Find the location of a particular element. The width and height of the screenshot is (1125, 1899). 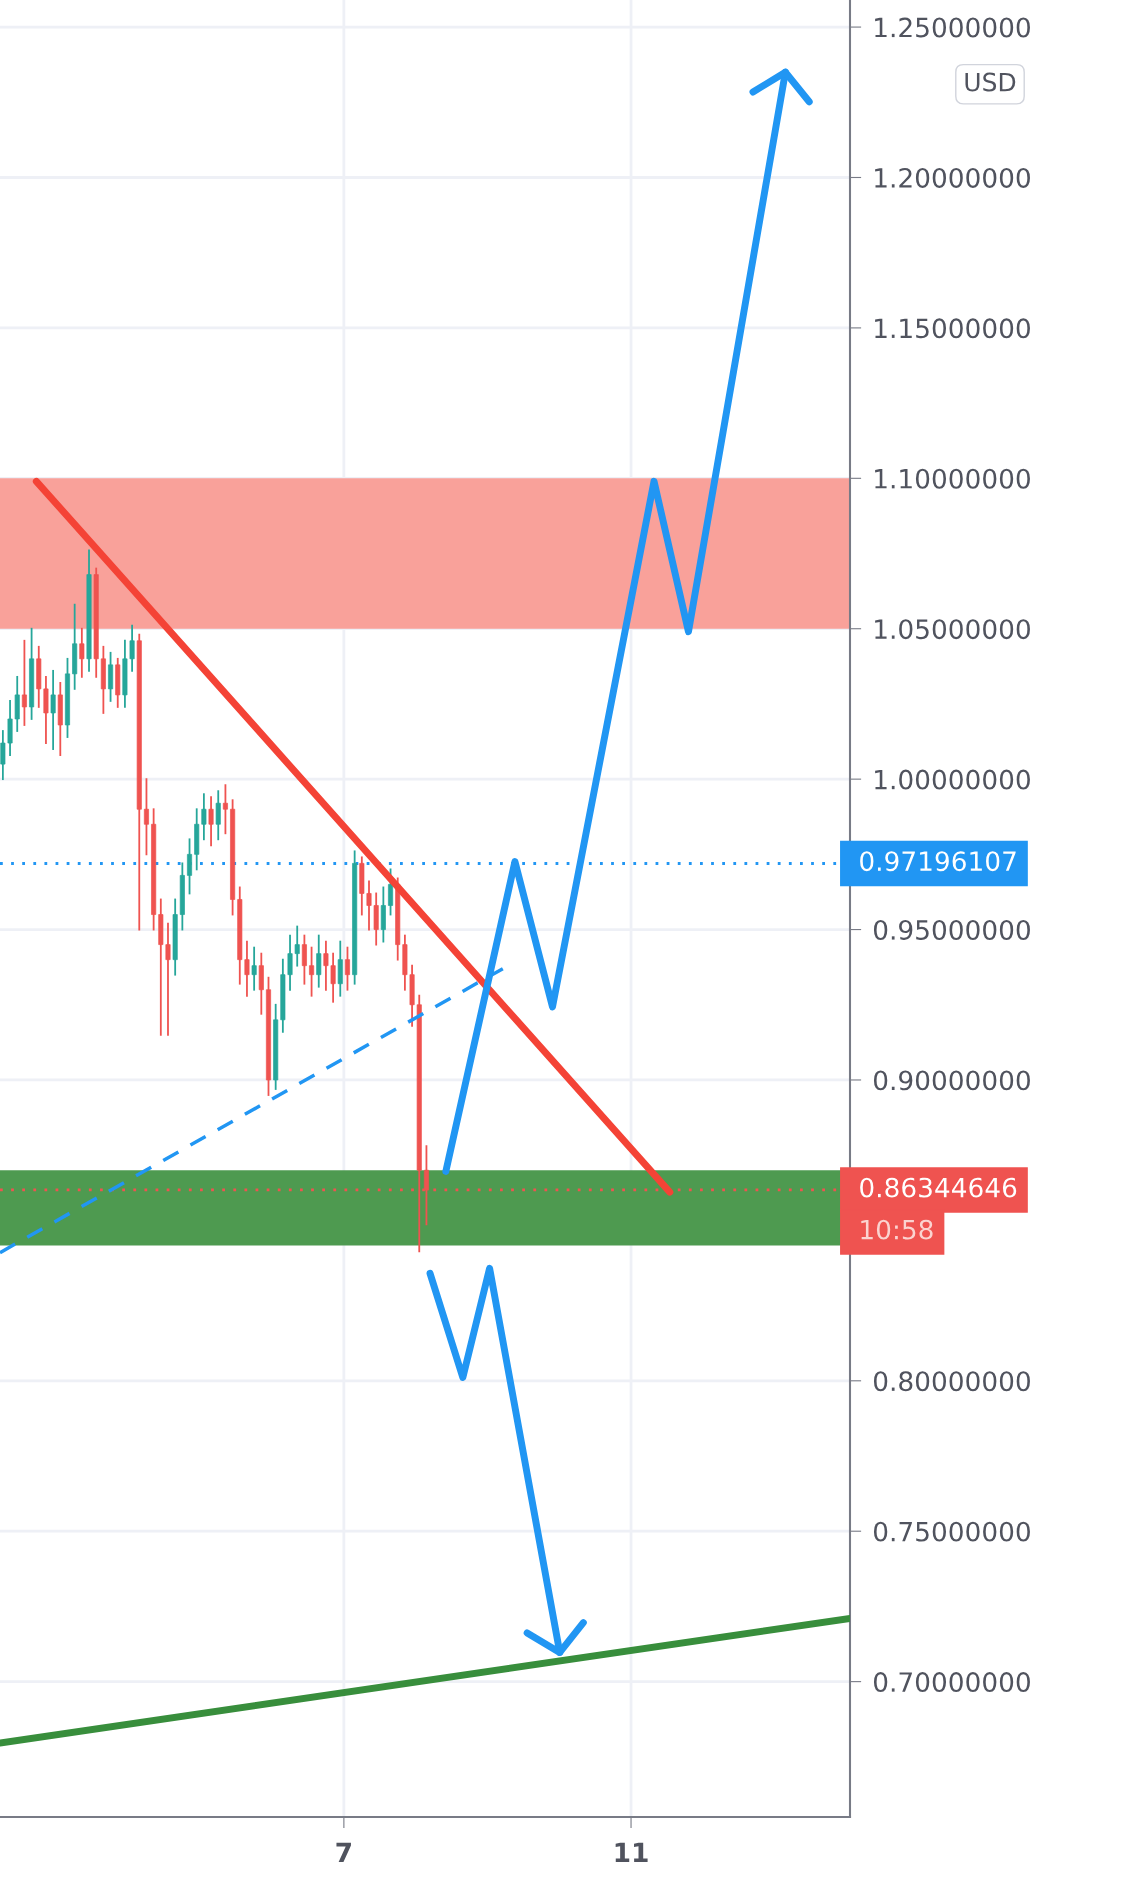

ref-line-label: 0.97196107 is located at coordinates (938, 861).